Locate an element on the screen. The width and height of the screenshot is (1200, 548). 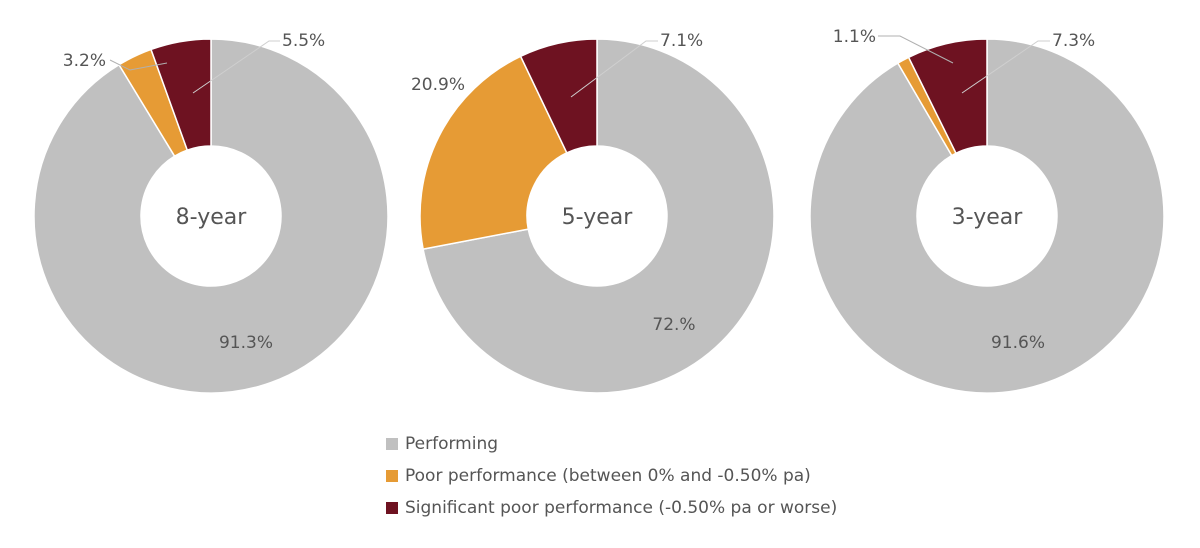
data-label-performing: 72.% is located at coordinates (673, 325).